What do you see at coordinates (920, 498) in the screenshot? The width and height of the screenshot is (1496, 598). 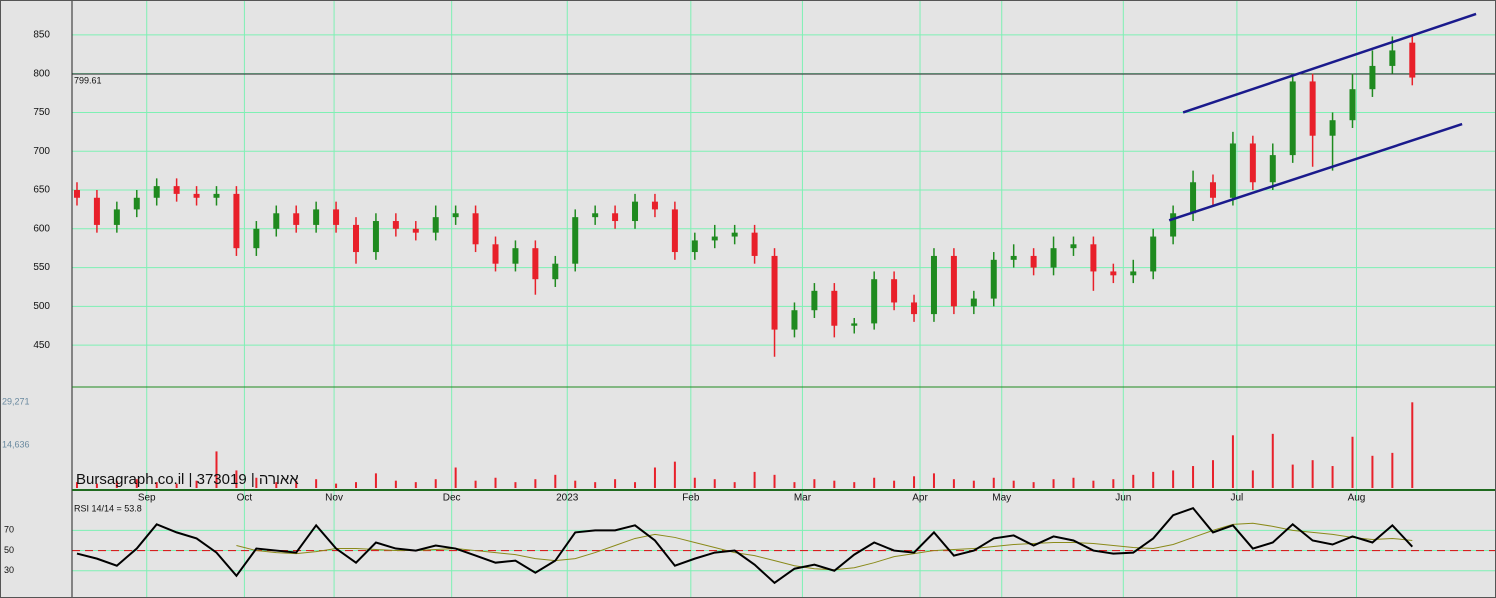 I see `x-tick-label: Apr` at bounding box center [920, 498].